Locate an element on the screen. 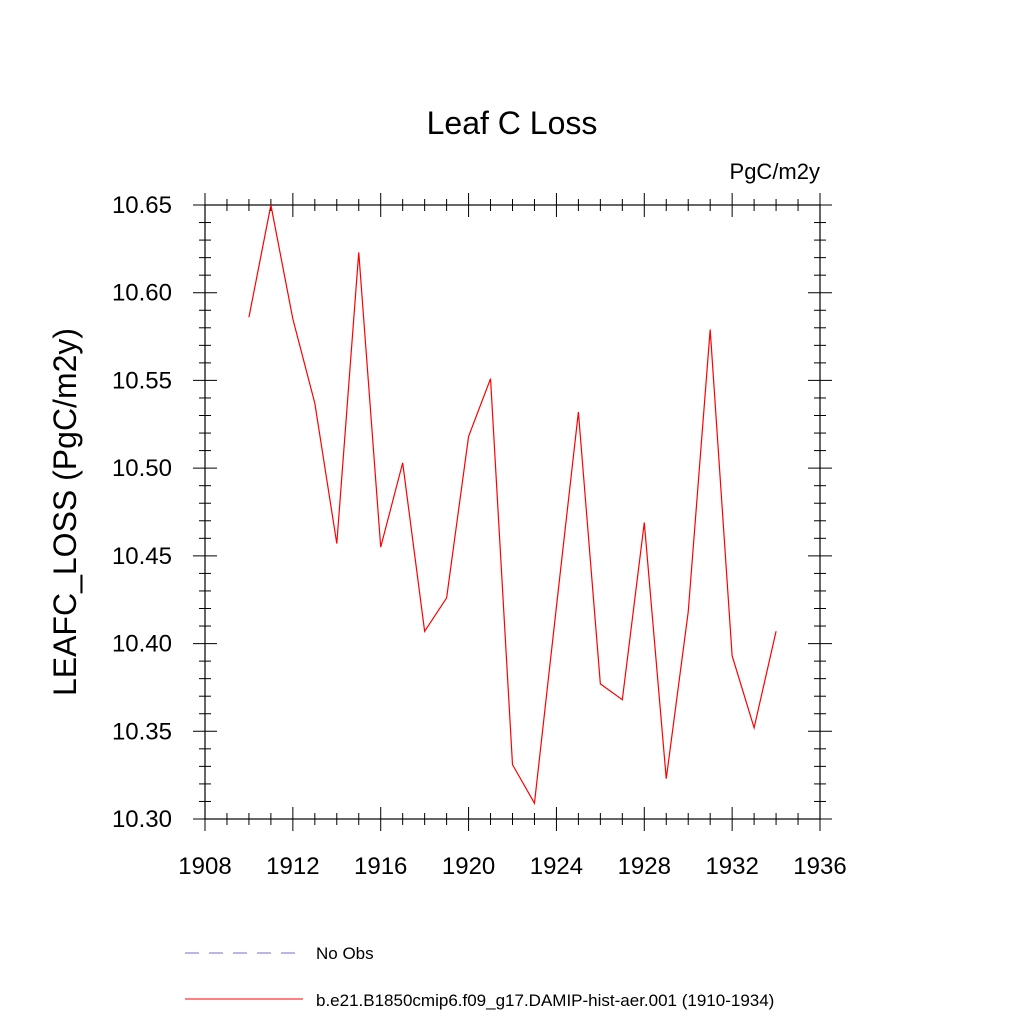 Image resolution: width=1024 pixels, height=1024 pixels. chart-title: Leaf C Loss is located at coordinates (512, 123).